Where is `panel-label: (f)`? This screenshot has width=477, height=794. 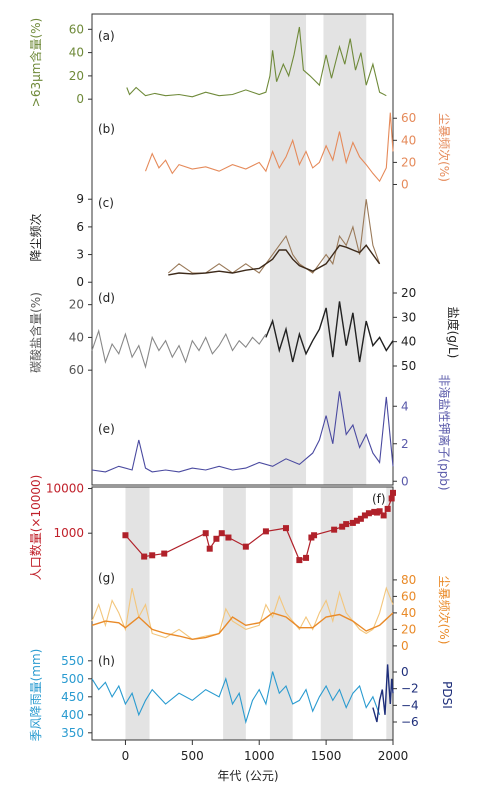
panel-label: (f) is located at coordinates (379, 499).